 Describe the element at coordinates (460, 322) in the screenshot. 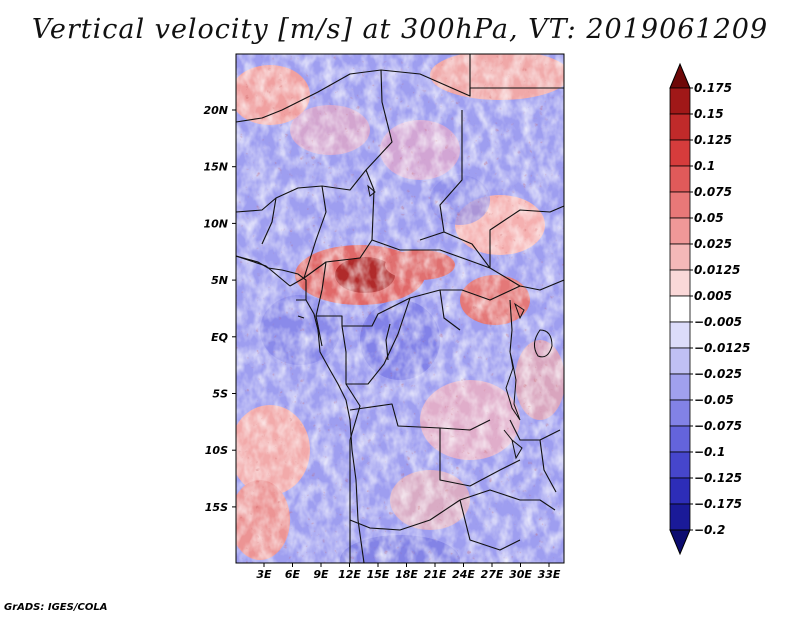

I see `lakes` at that location.